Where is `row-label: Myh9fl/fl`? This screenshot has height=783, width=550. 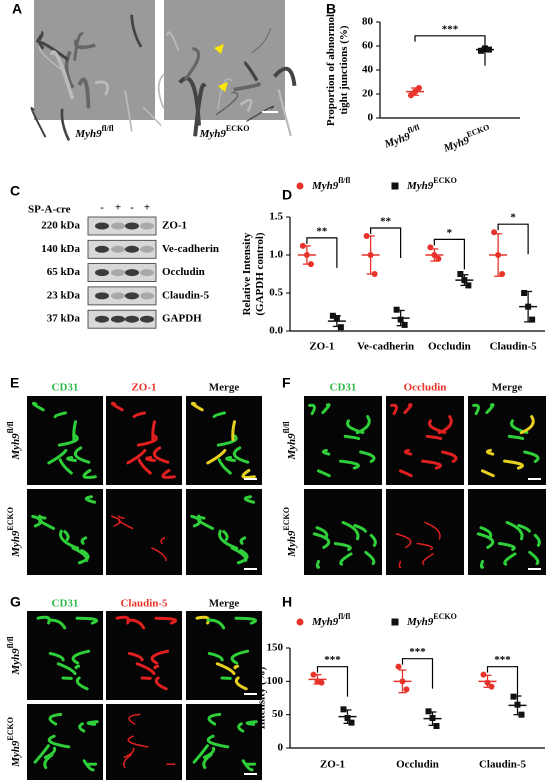 row-label: Myh9fl/fl is located at coordinates (13, 656).